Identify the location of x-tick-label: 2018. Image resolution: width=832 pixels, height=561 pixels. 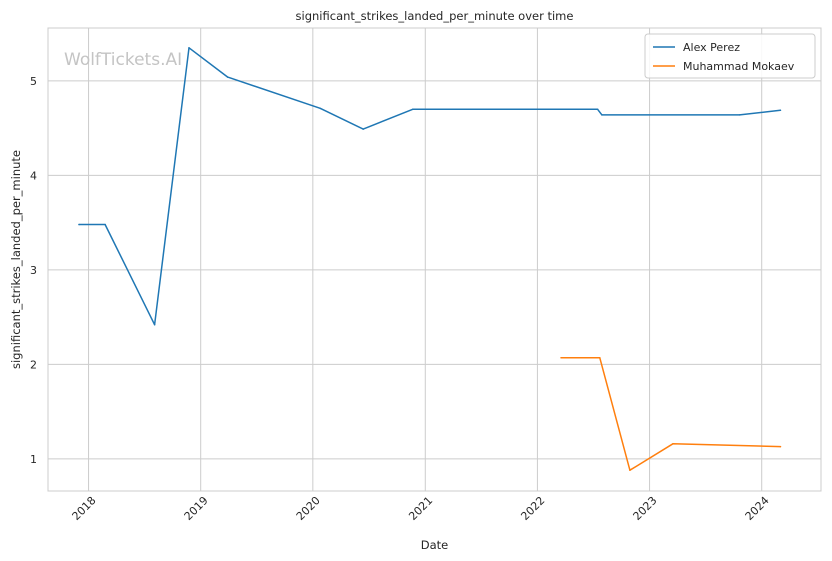
(84, 508).